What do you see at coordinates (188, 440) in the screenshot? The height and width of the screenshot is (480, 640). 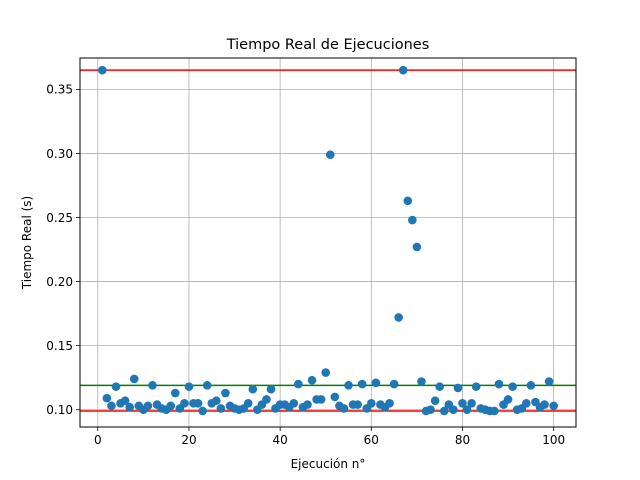 I see `x-tick-label: 20` at bounding box center [188, 440].